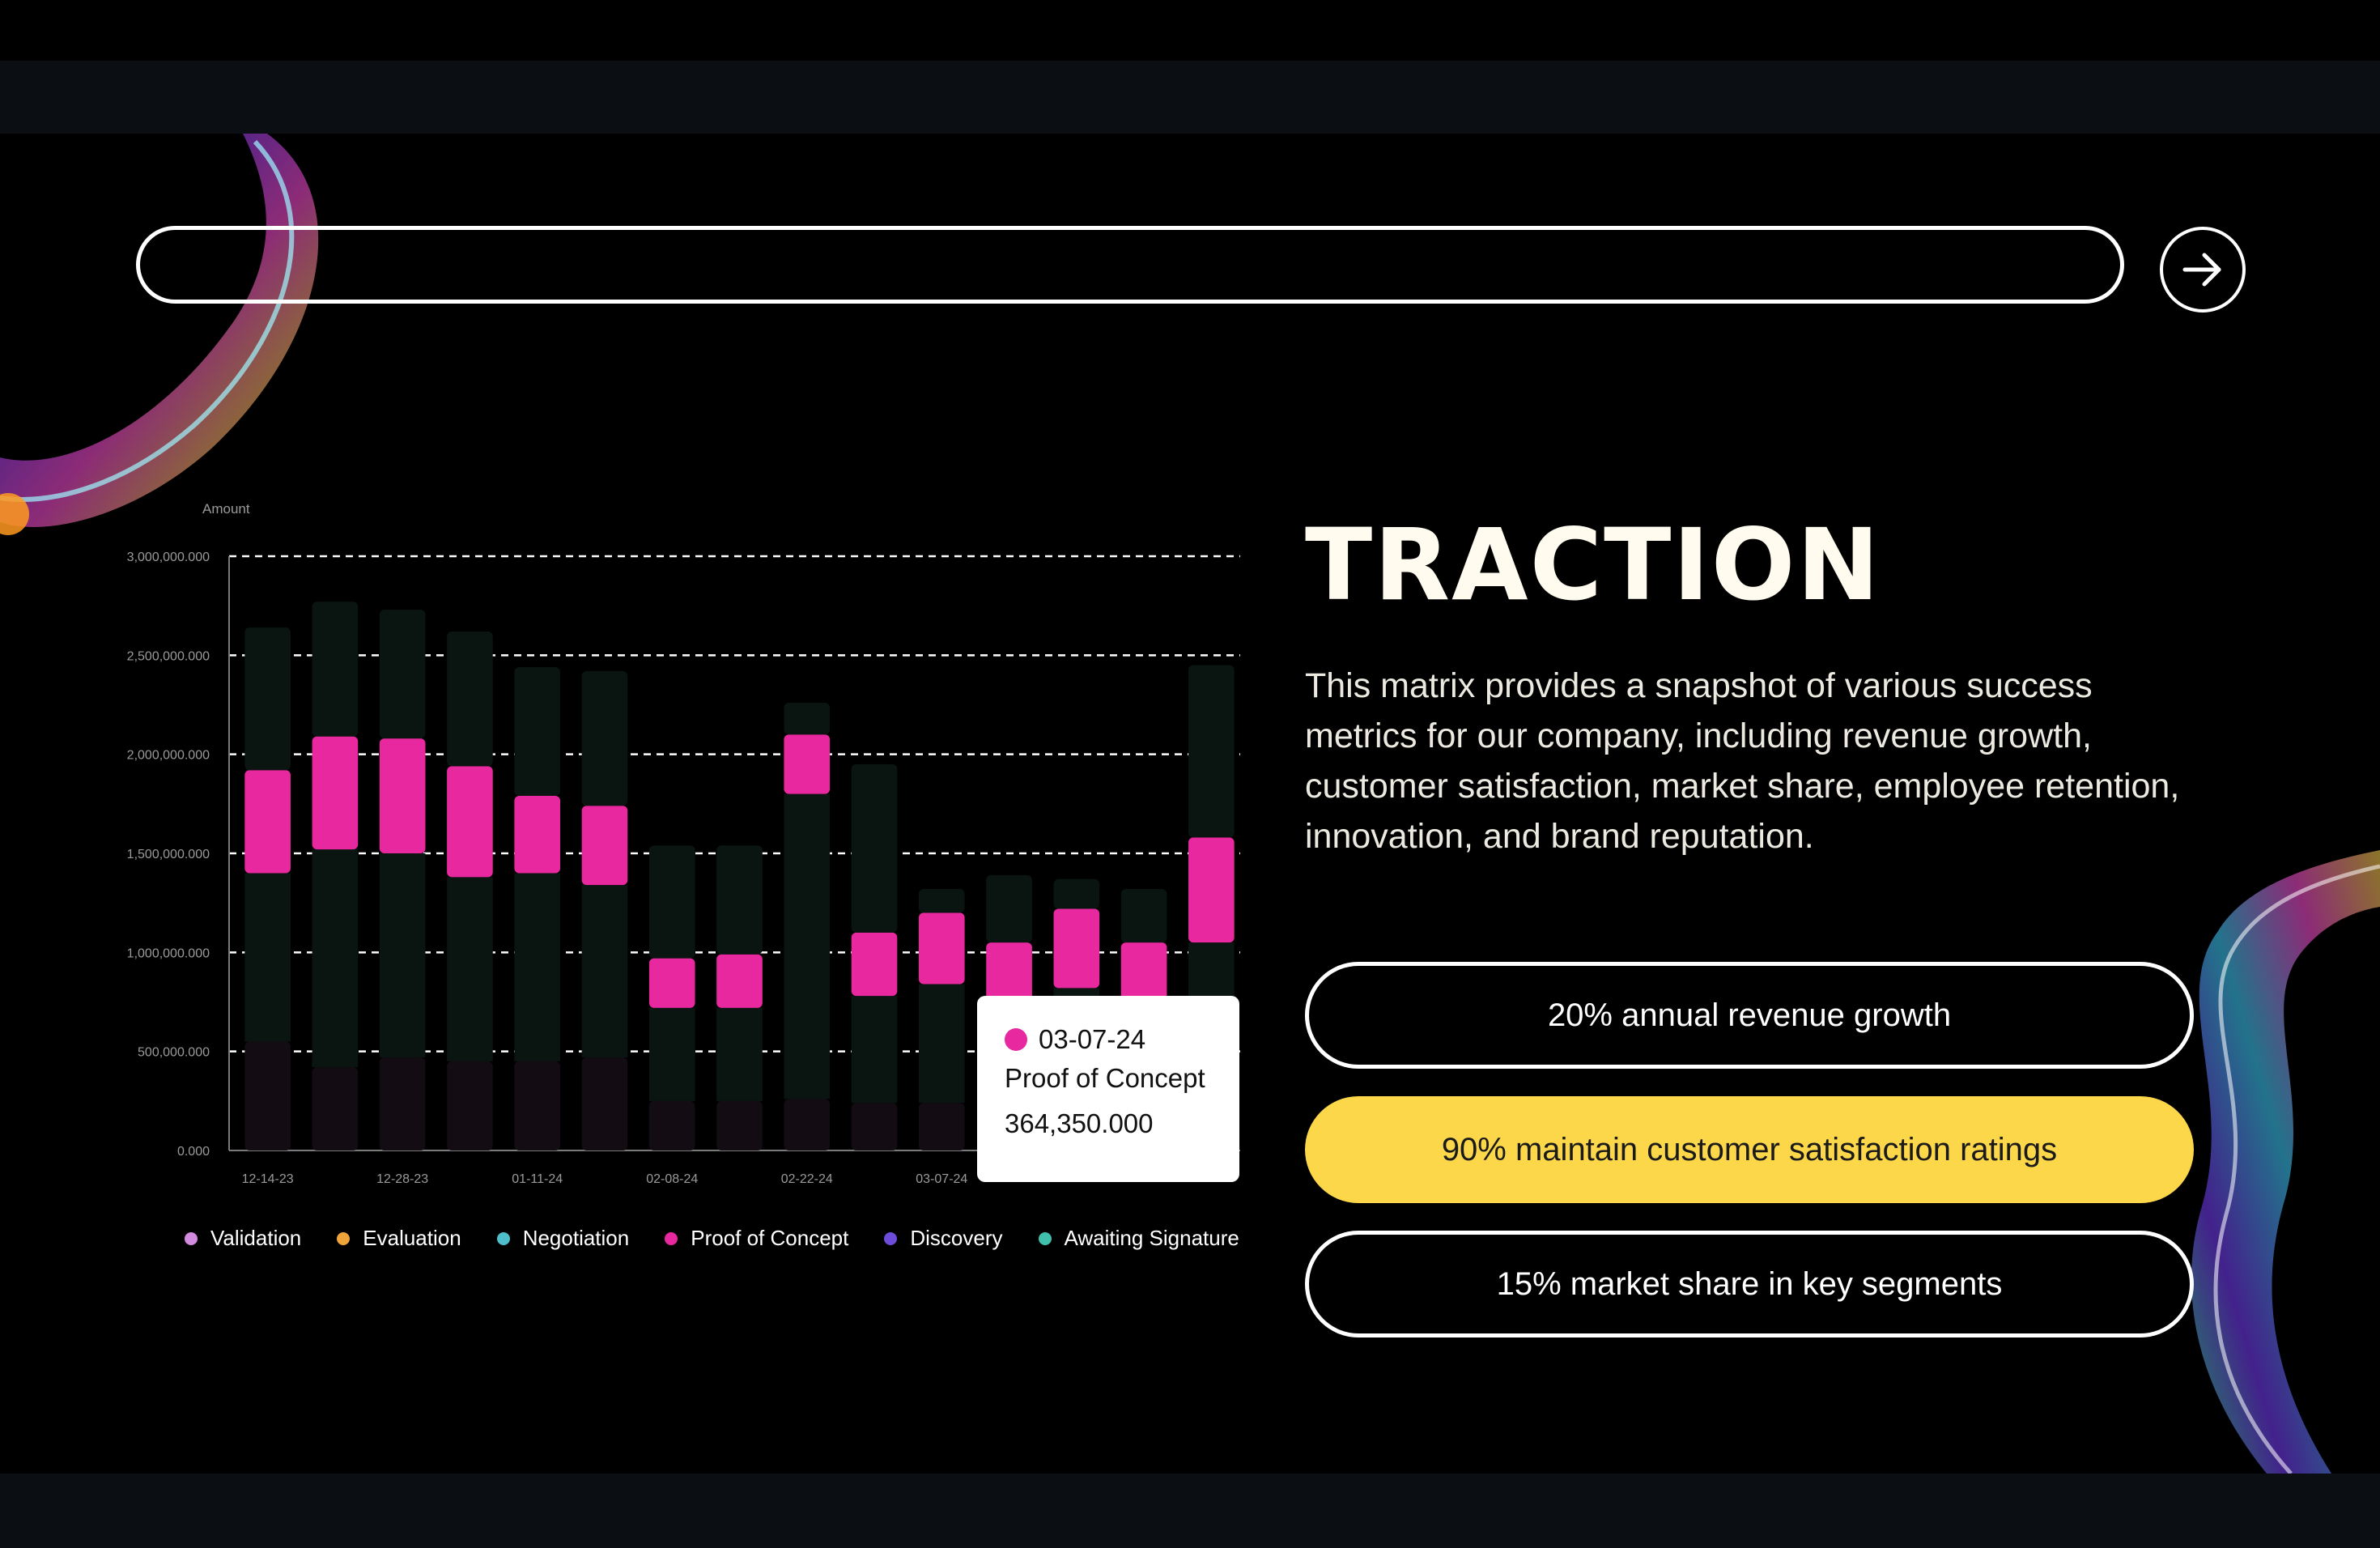  Describe the element at coordinates (256, 1238) in the screenshot. I see `legend-label: Validation` at that location.